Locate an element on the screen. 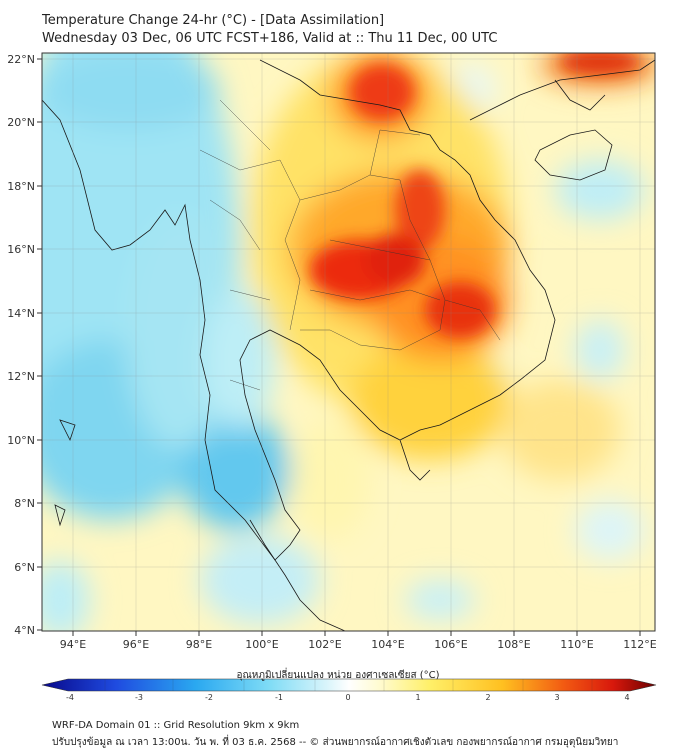 This screenshot has height=756, width=676. lon-label: 108°E is located at coordinates (513, 644).